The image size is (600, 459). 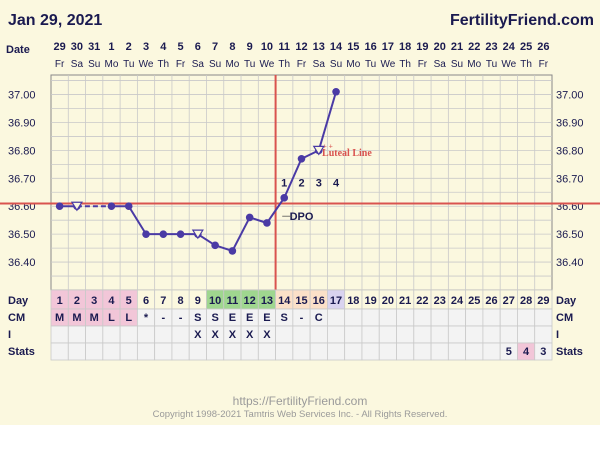 What do you see at coordinates (198, 47) in the screenshot?
I see `date-label: 6` at bounding box center [198, 47].